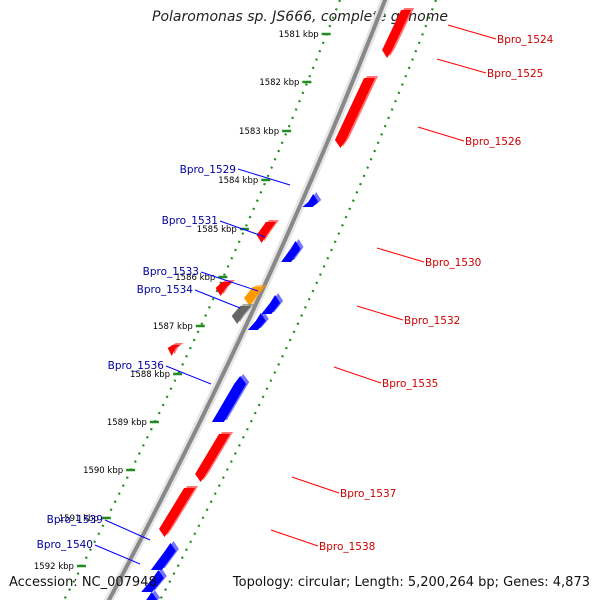 This screenshot has width=600, height=600. Describe the element at coordinates (259, 132) in the screenshot. I see `tick-label: 1583 kbp` at that location.